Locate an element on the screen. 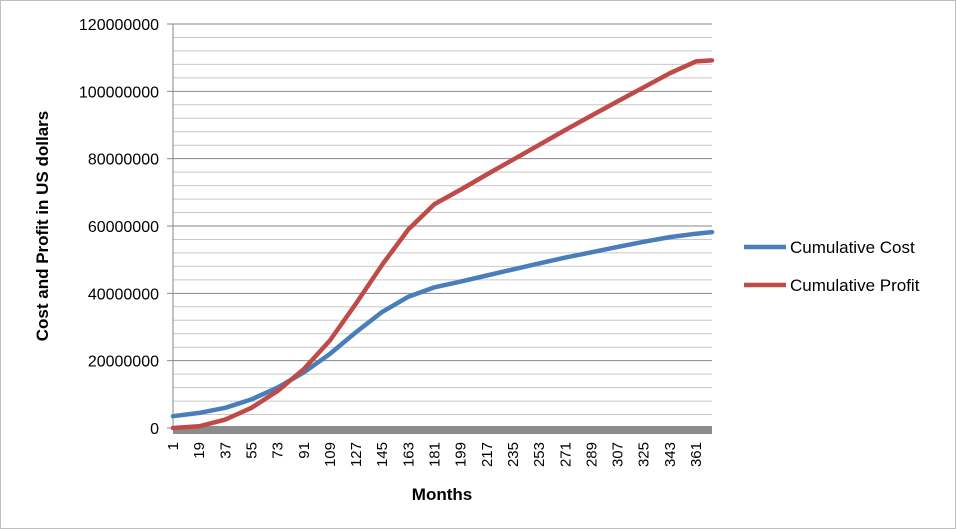 The width and height of the screenshot is (956, 529). x-tick-label: 145 is located at coordinates (382, 454).